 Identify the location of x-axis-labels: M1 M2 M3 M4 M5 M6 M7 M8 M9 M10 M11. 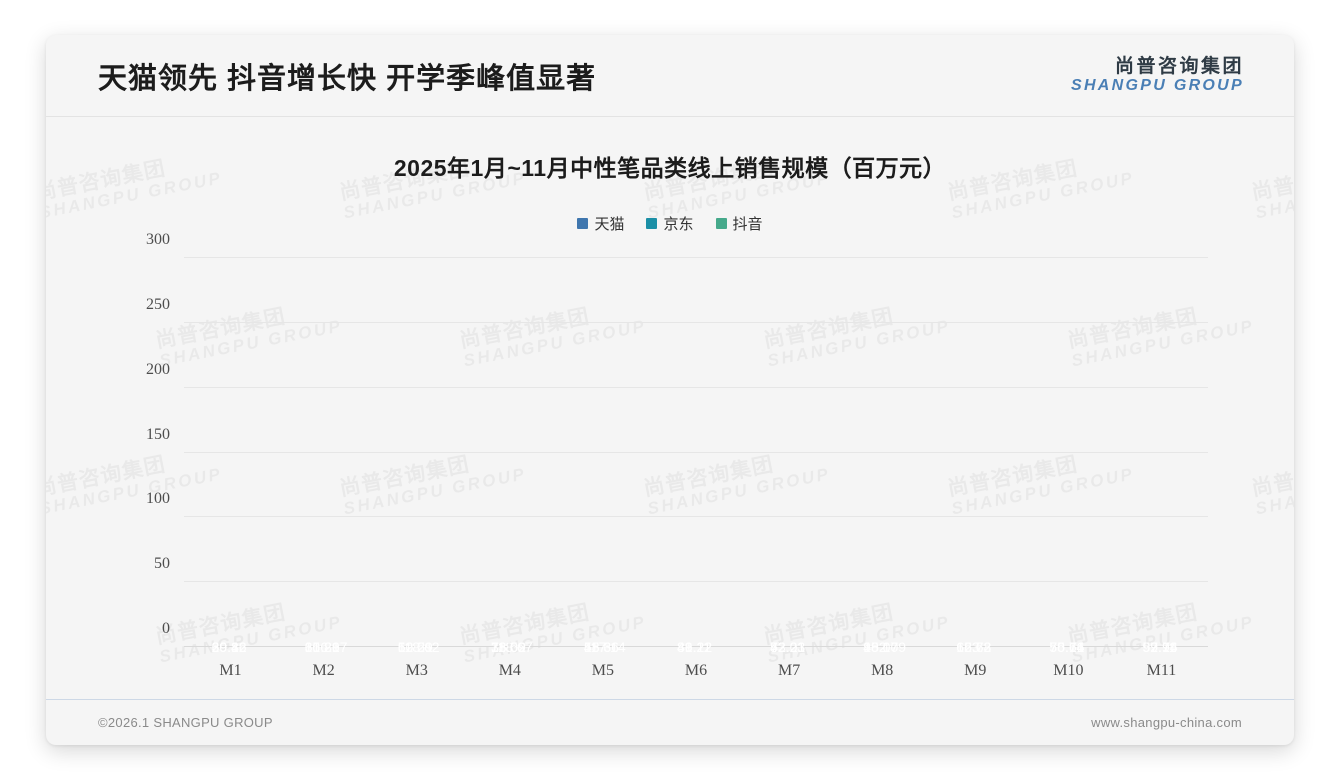
(696, 671).